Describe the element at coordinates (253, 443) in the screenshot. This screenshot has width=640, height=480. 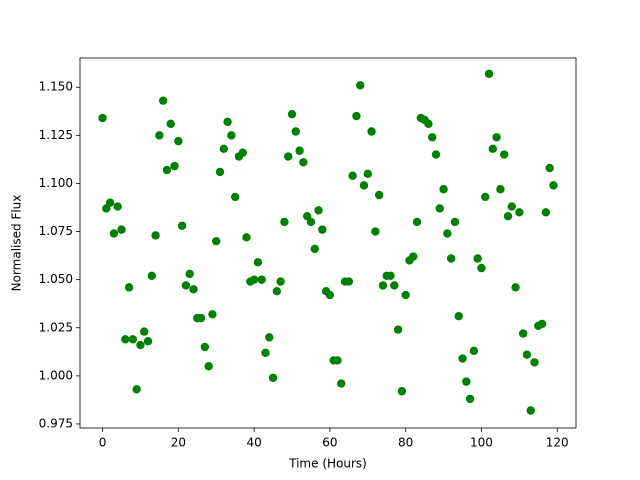
I see `x-tick-label: 40` at that location.